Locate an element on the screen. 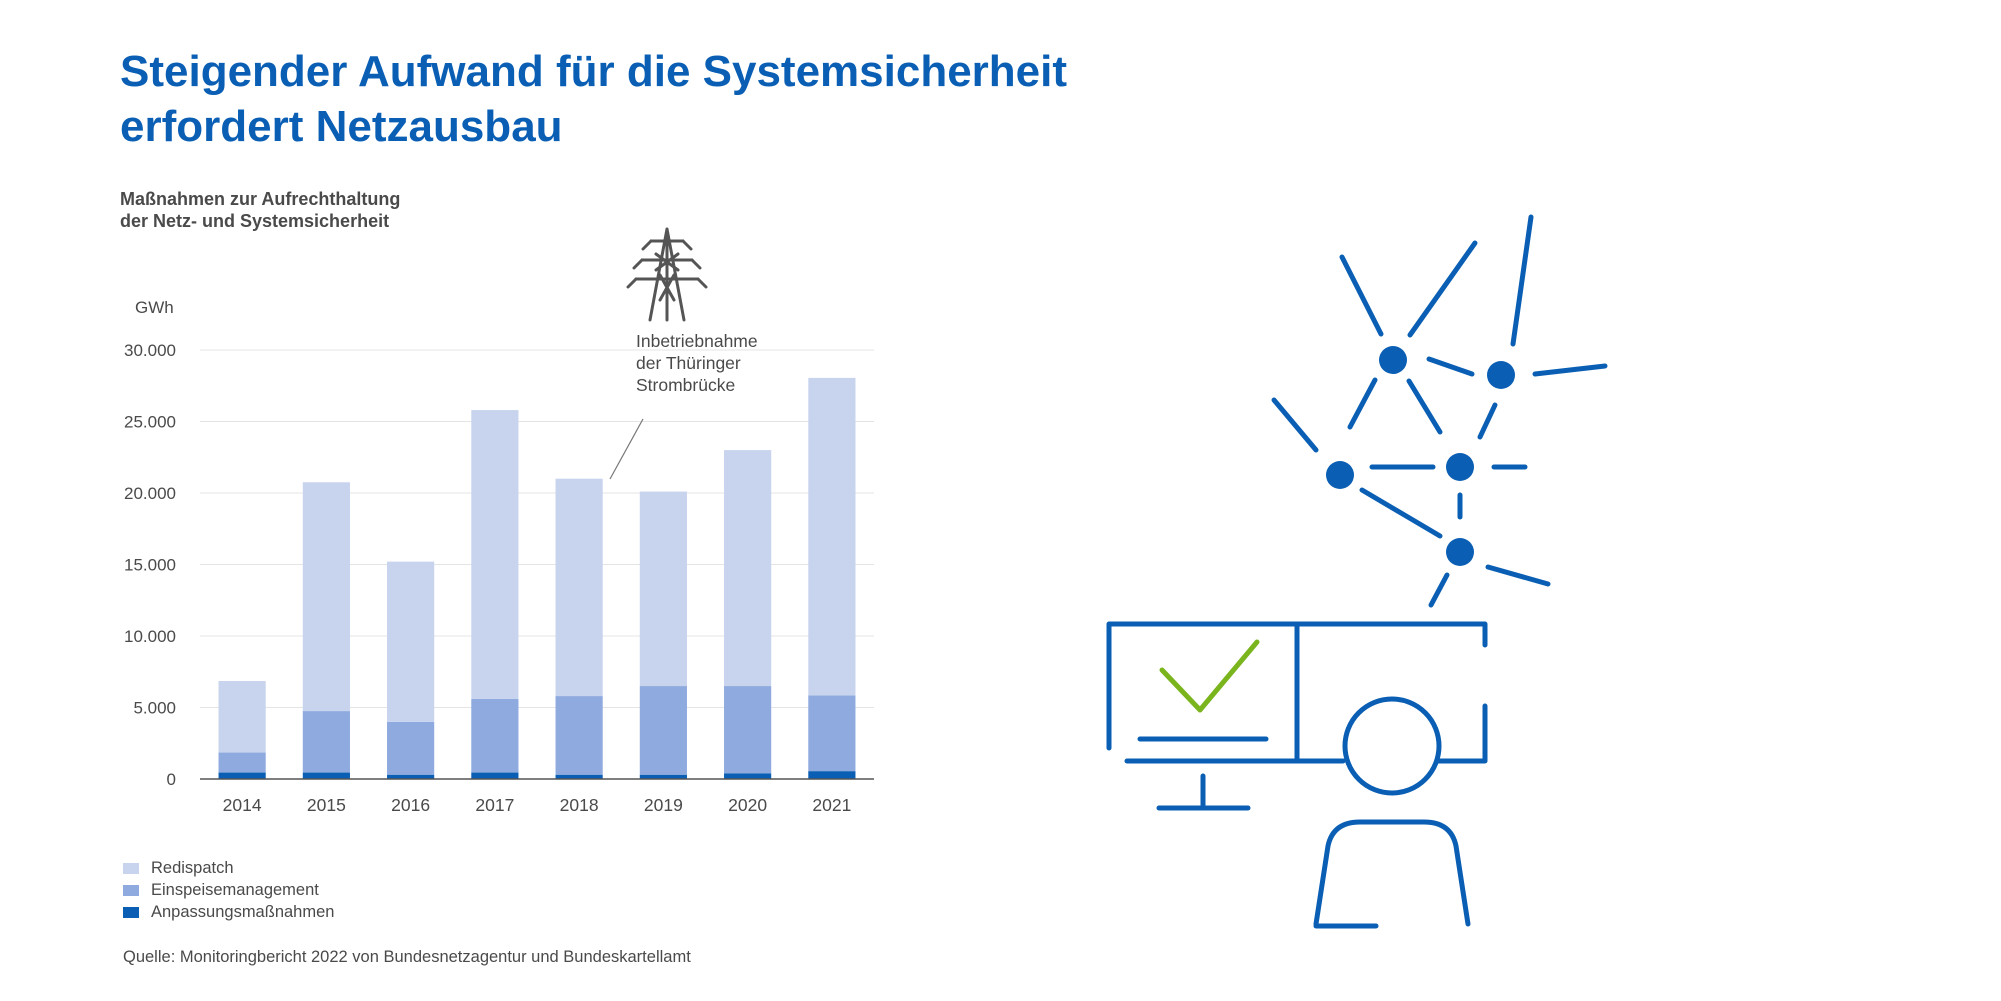 This screenshot has width=2001, height=1001. bar-redispatch-2019 is located at coordinates (663, 589).